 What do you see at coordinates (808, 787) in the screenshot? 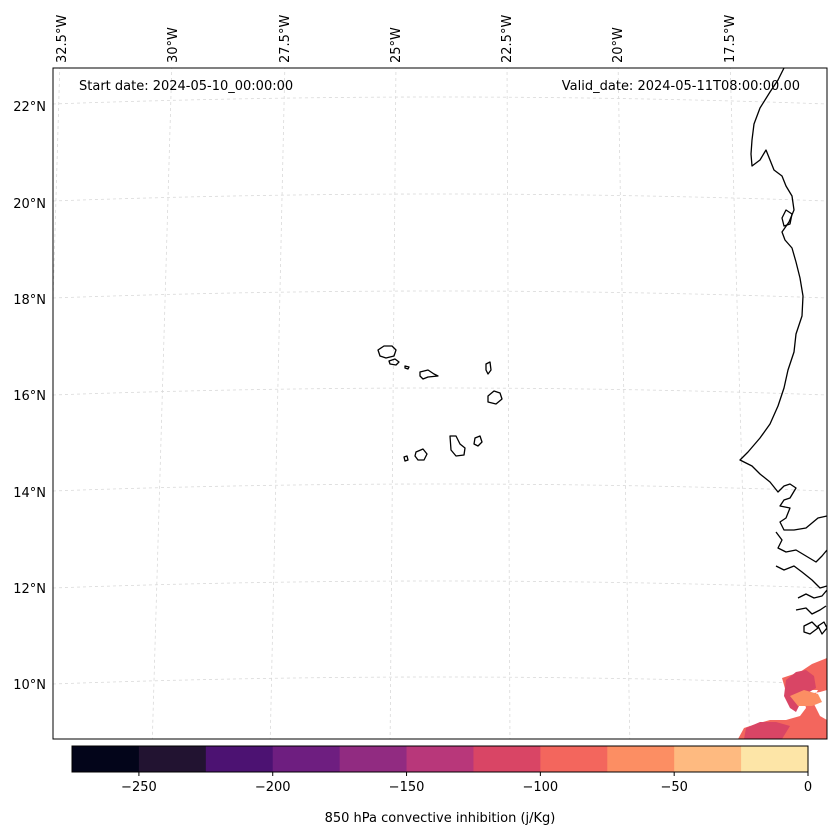
I see `colorbar-tick-label: 0` at bounding box center [808, 787].